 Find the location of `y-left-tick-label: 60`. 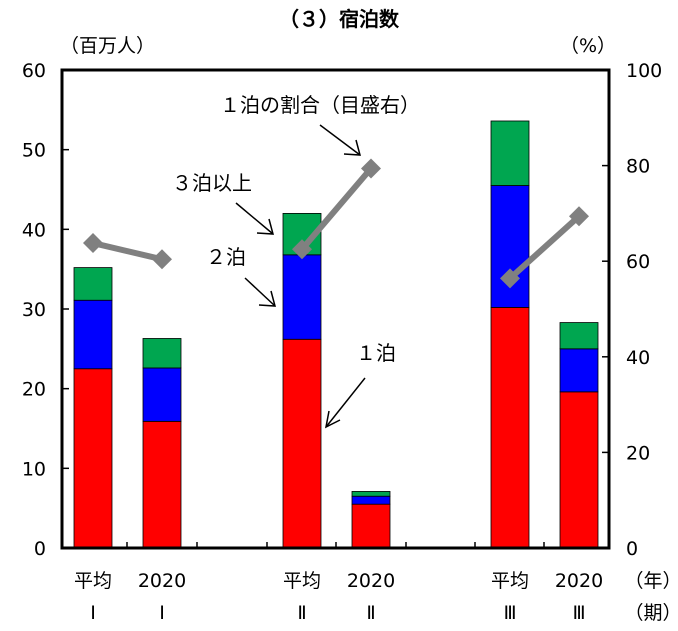

y-left-tick-label: 60 is located at coordinates (34, 71).